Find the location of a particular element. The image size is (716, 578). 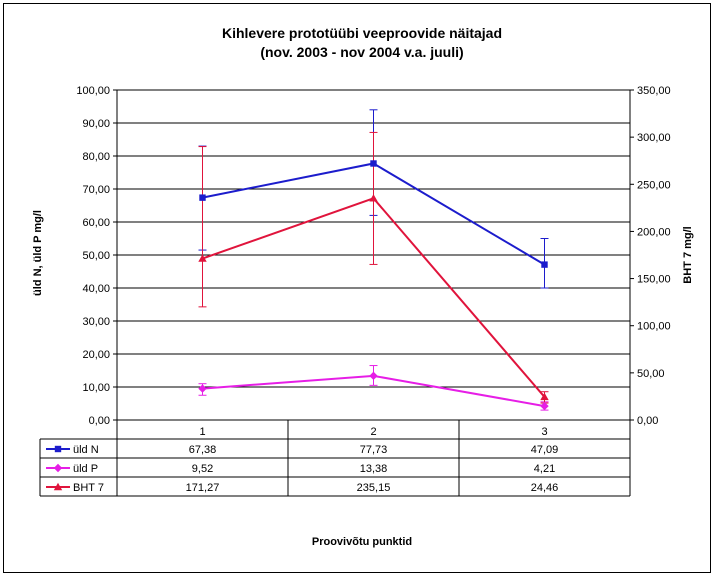

y-tick-label: 70,00 is located at coordinates (96, 190).